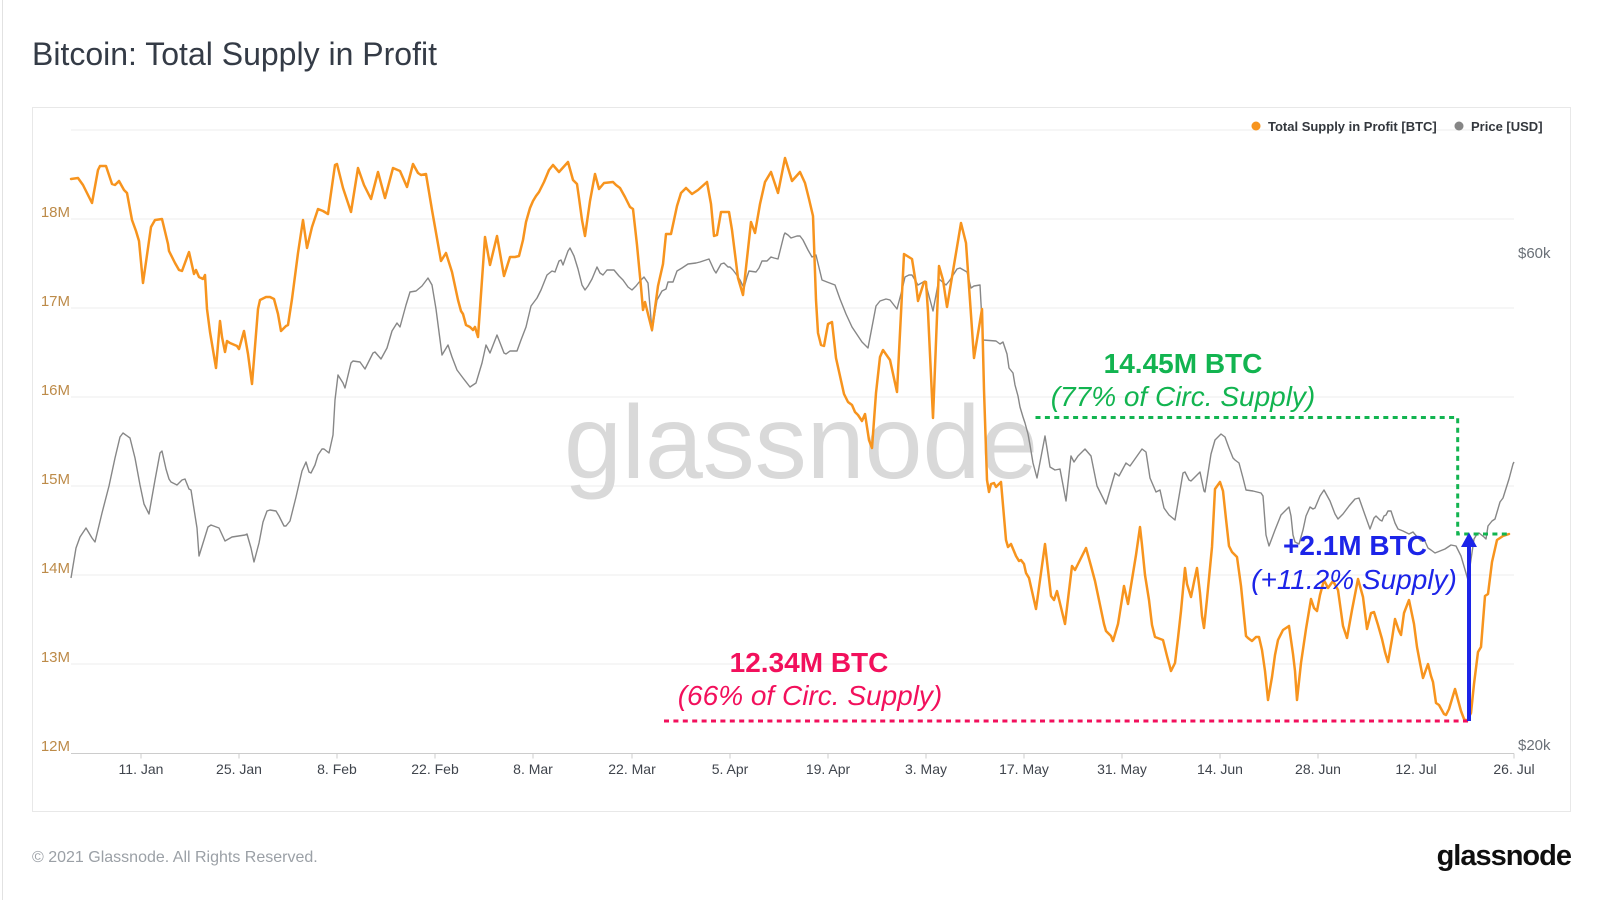 This screenshot has width=1600, height=905. Describe the element at coordinates (1352, 126) in the screenshot. I see `svg-text: Total Supply in Profit [BTC]` at that location.